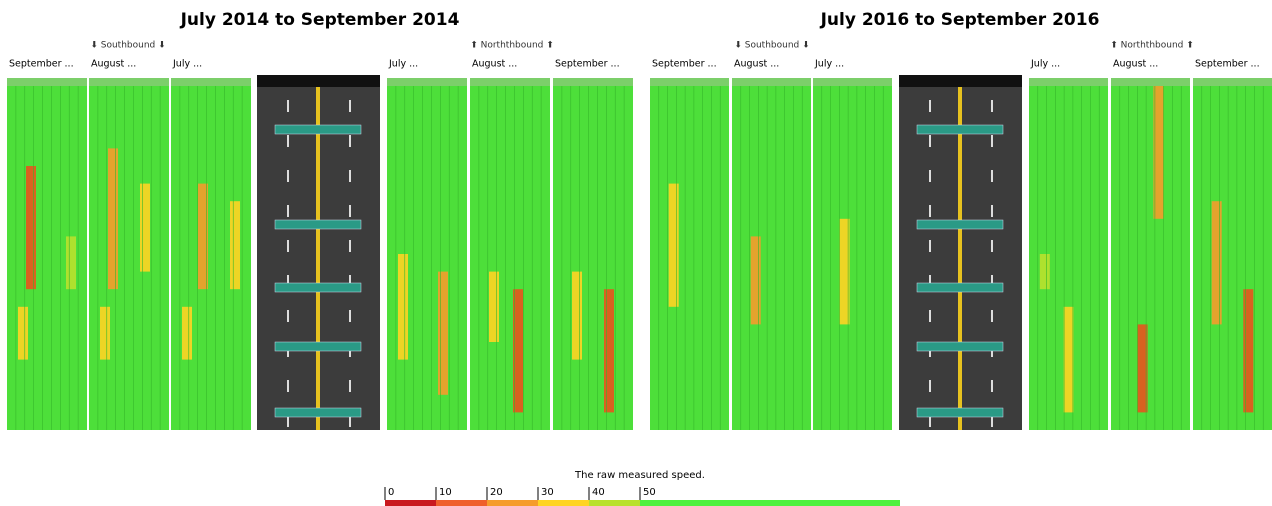 Image resolution: width=1272 pixels, height=506 pixels. I want to click on legend-tick-label: 20, so click(496, 492).